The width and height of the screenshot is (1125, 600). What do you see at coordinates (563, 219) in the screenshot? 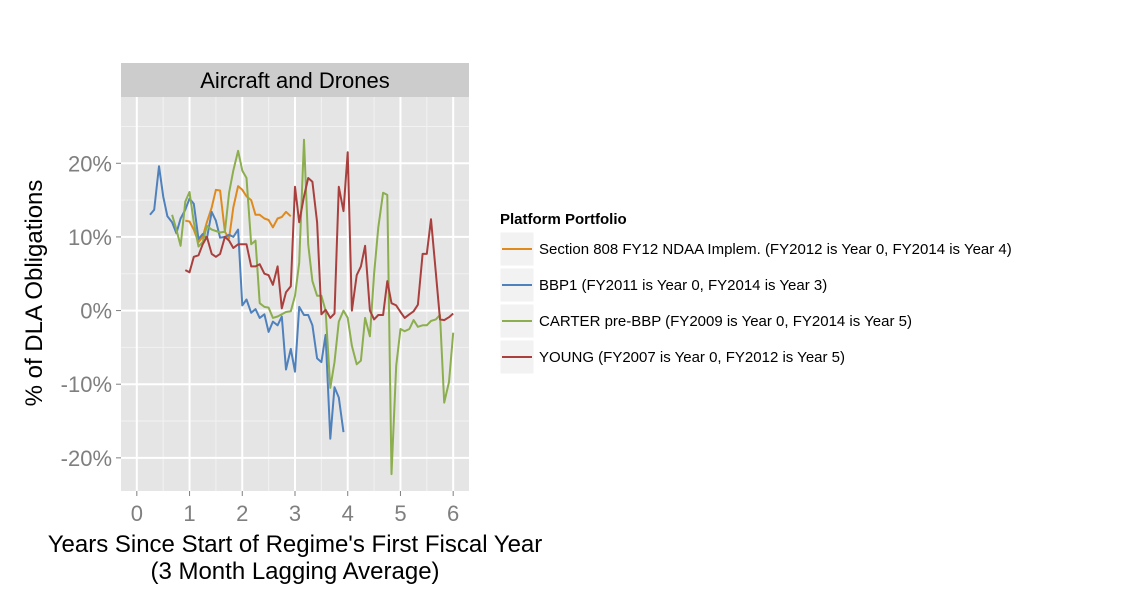
I see `legend-title: Platform Portfolio` at bounding box center [563, 219].